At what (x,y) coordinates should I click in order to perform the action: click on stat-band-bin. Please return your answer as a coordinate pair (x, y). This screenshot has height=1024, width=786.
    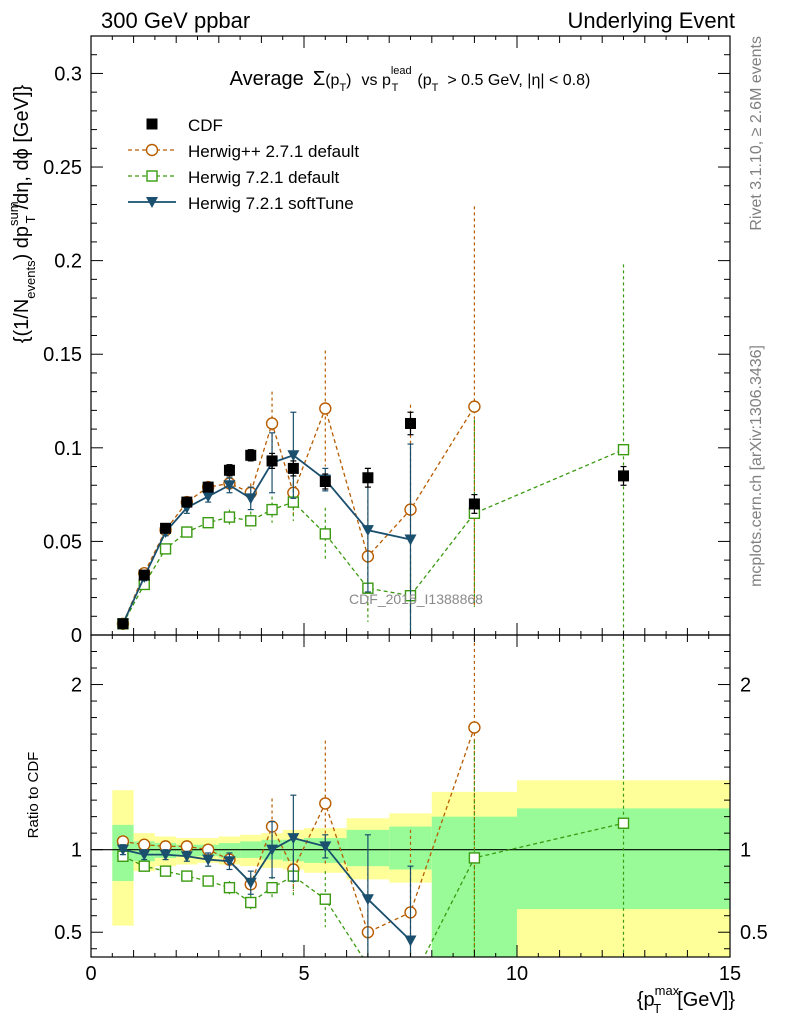
    Looking at the image, I should click on (229, 850).